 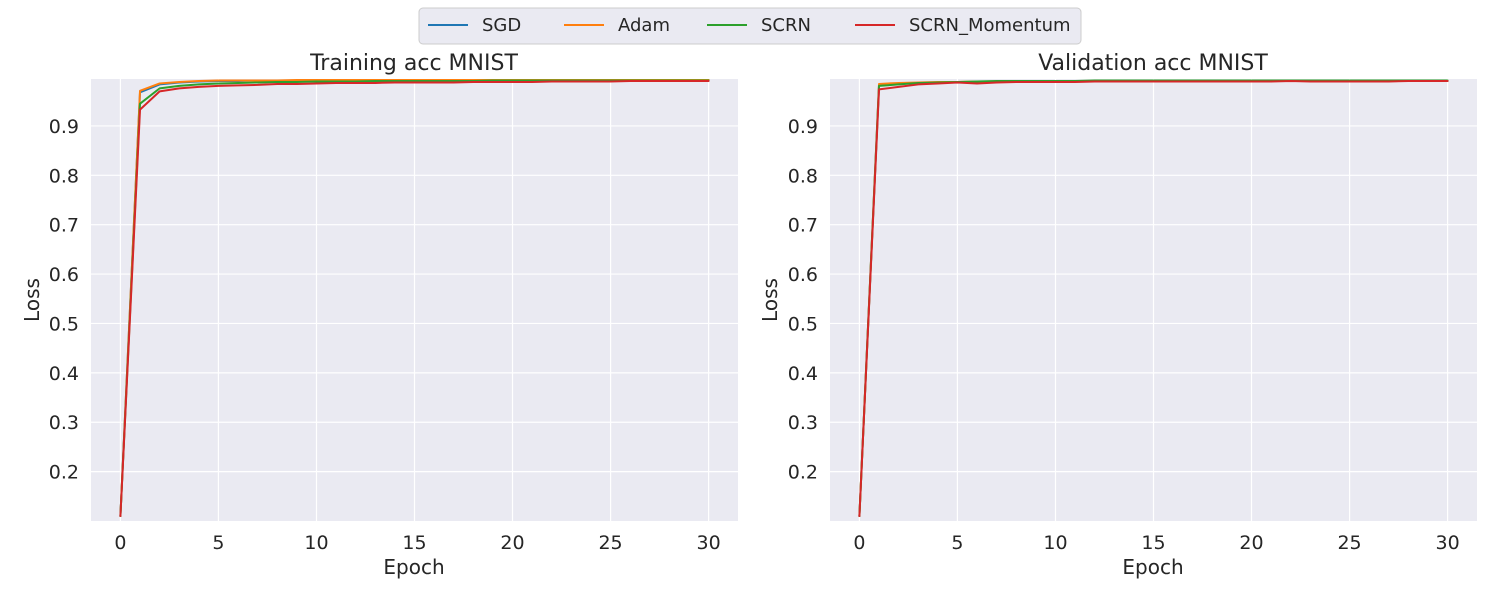 What do you see at coordinates (413, 63) in the screenshot?
I see `chart-title: Training acc MNIST` at bounding box center [413, 63].